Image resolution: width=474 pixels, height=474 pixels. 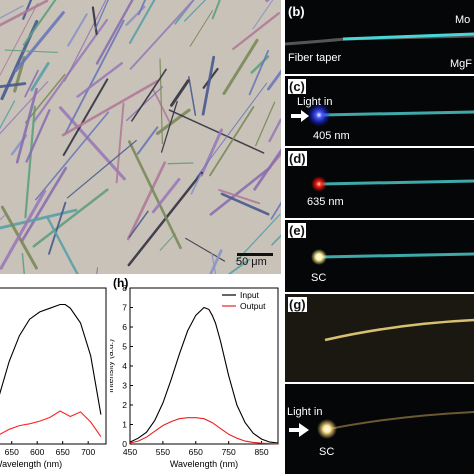 What do you see at coordinates (112, 366) in the screenshot?
I see `y-axis-label: Intensity (a.u.)` at bounding box center [112, 366].